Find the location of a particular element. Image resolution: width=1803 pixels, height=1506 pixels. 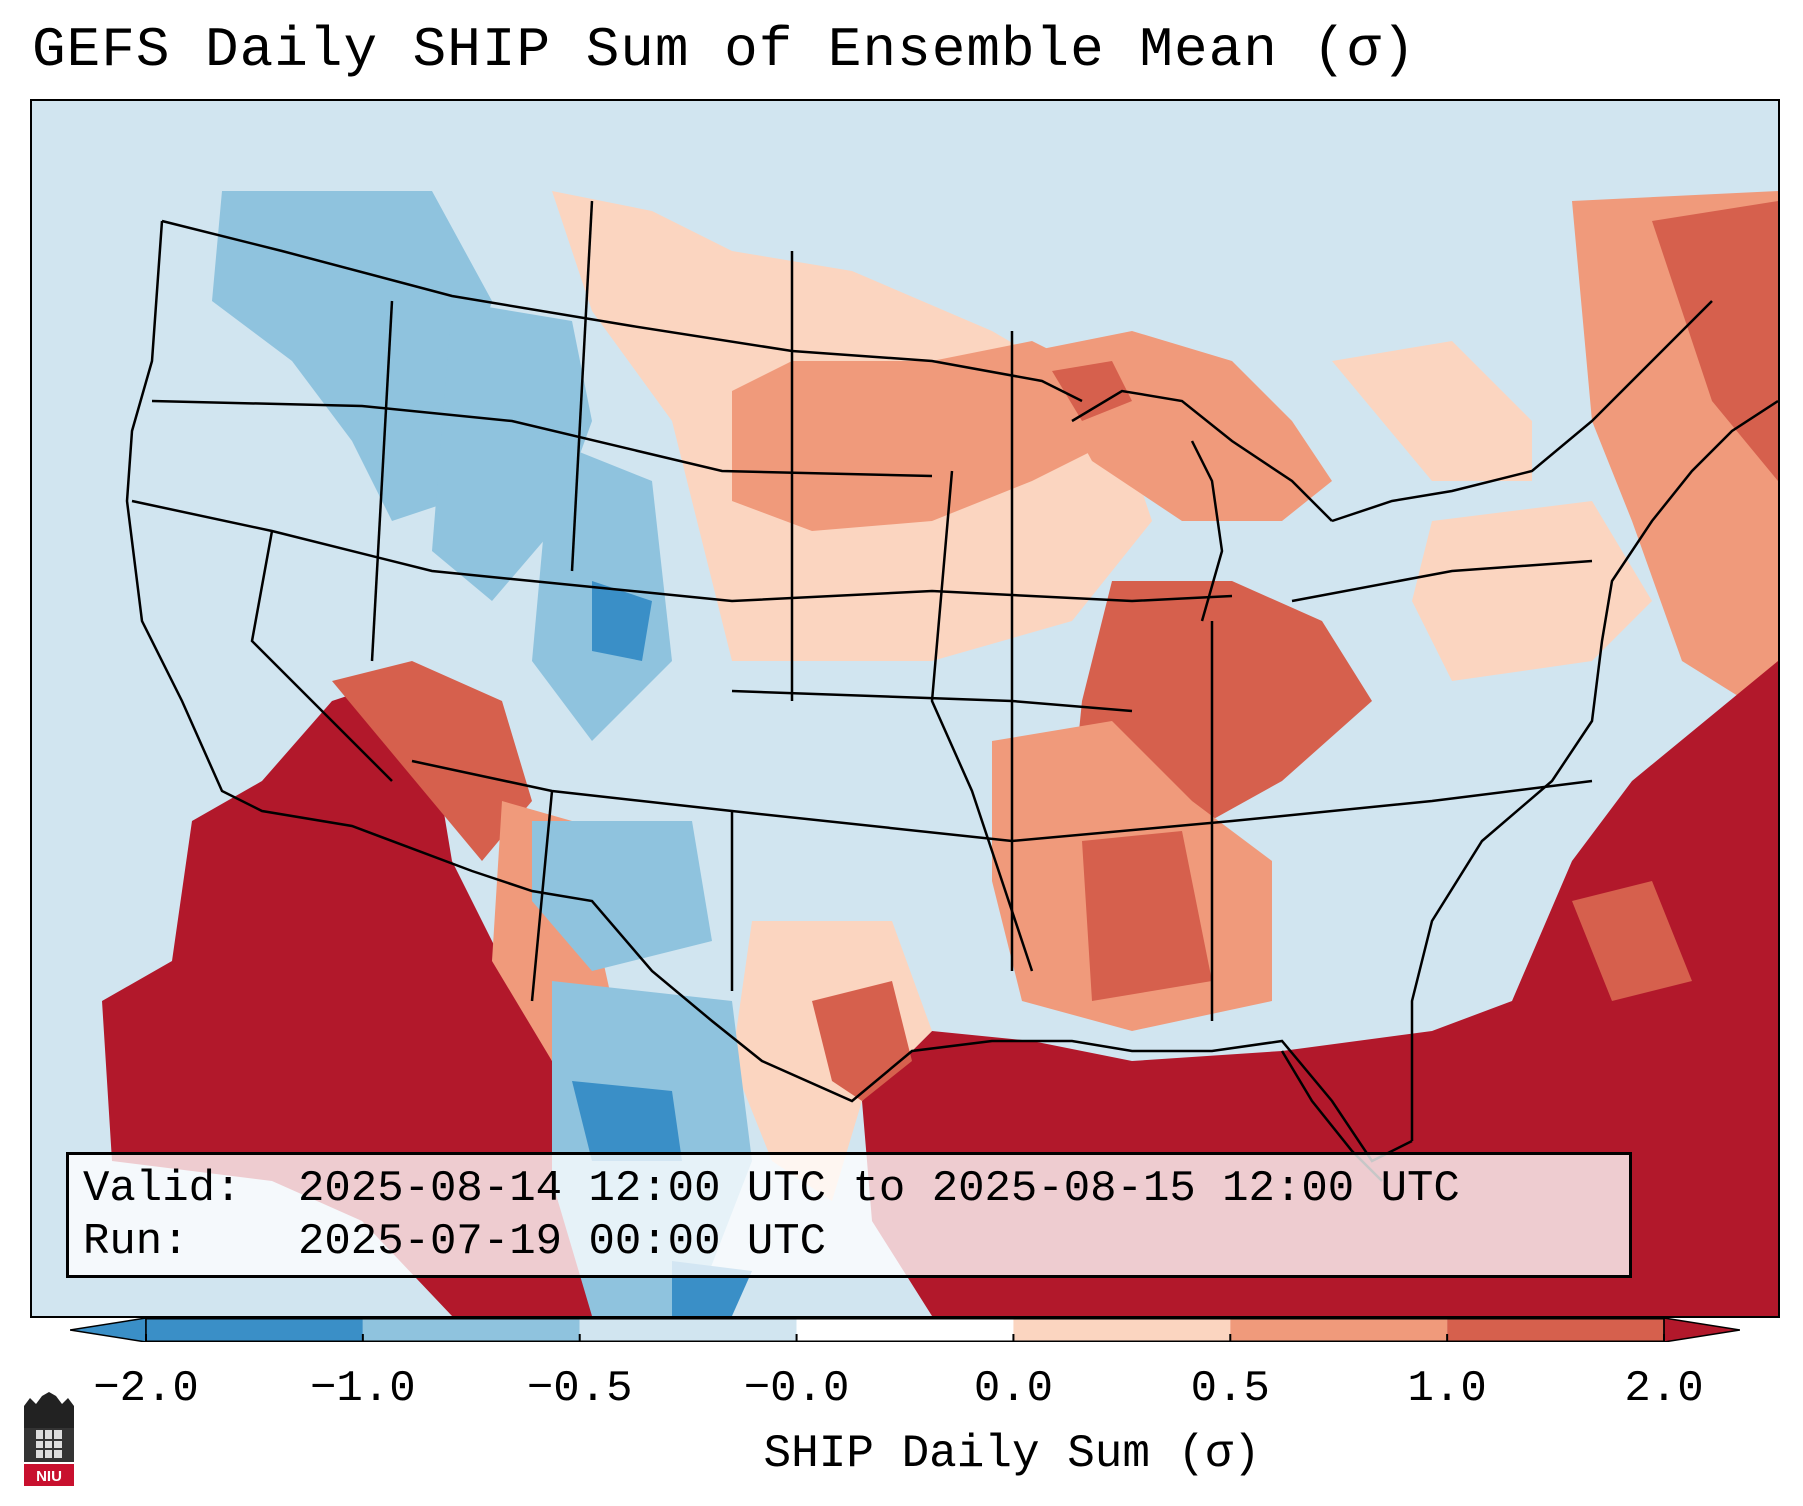

run-value: 2025-07-19 00:00 UTC is located at coordinates (562, 1242).